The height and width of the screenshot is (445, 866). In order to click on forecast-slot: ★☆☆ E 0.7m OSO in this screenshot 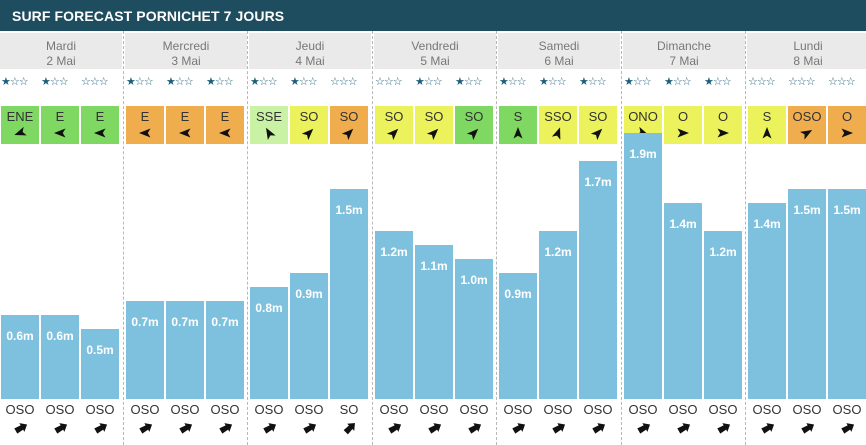, I will do `click(185, 238)`.